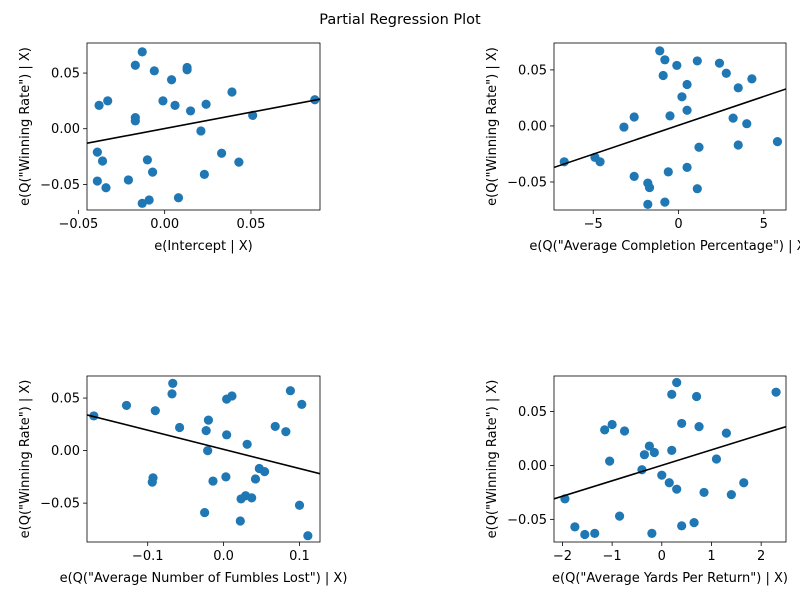 Image resolution: width=800 pixels, height=600 pixels. Describe the element at coordinates (593, 224) in the screenshot. I see `x-tick-label: −5` at that location.